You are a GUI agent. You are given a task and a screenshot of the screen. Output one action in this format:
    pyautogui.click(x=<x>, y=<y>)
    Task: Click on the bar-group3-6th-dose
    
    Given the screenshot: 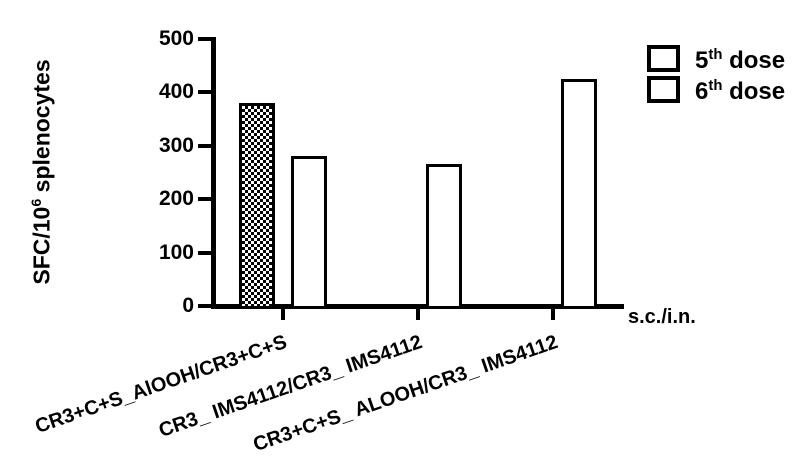 What is the action you would take?
    pyautogui.click(x=579, y=194)
    